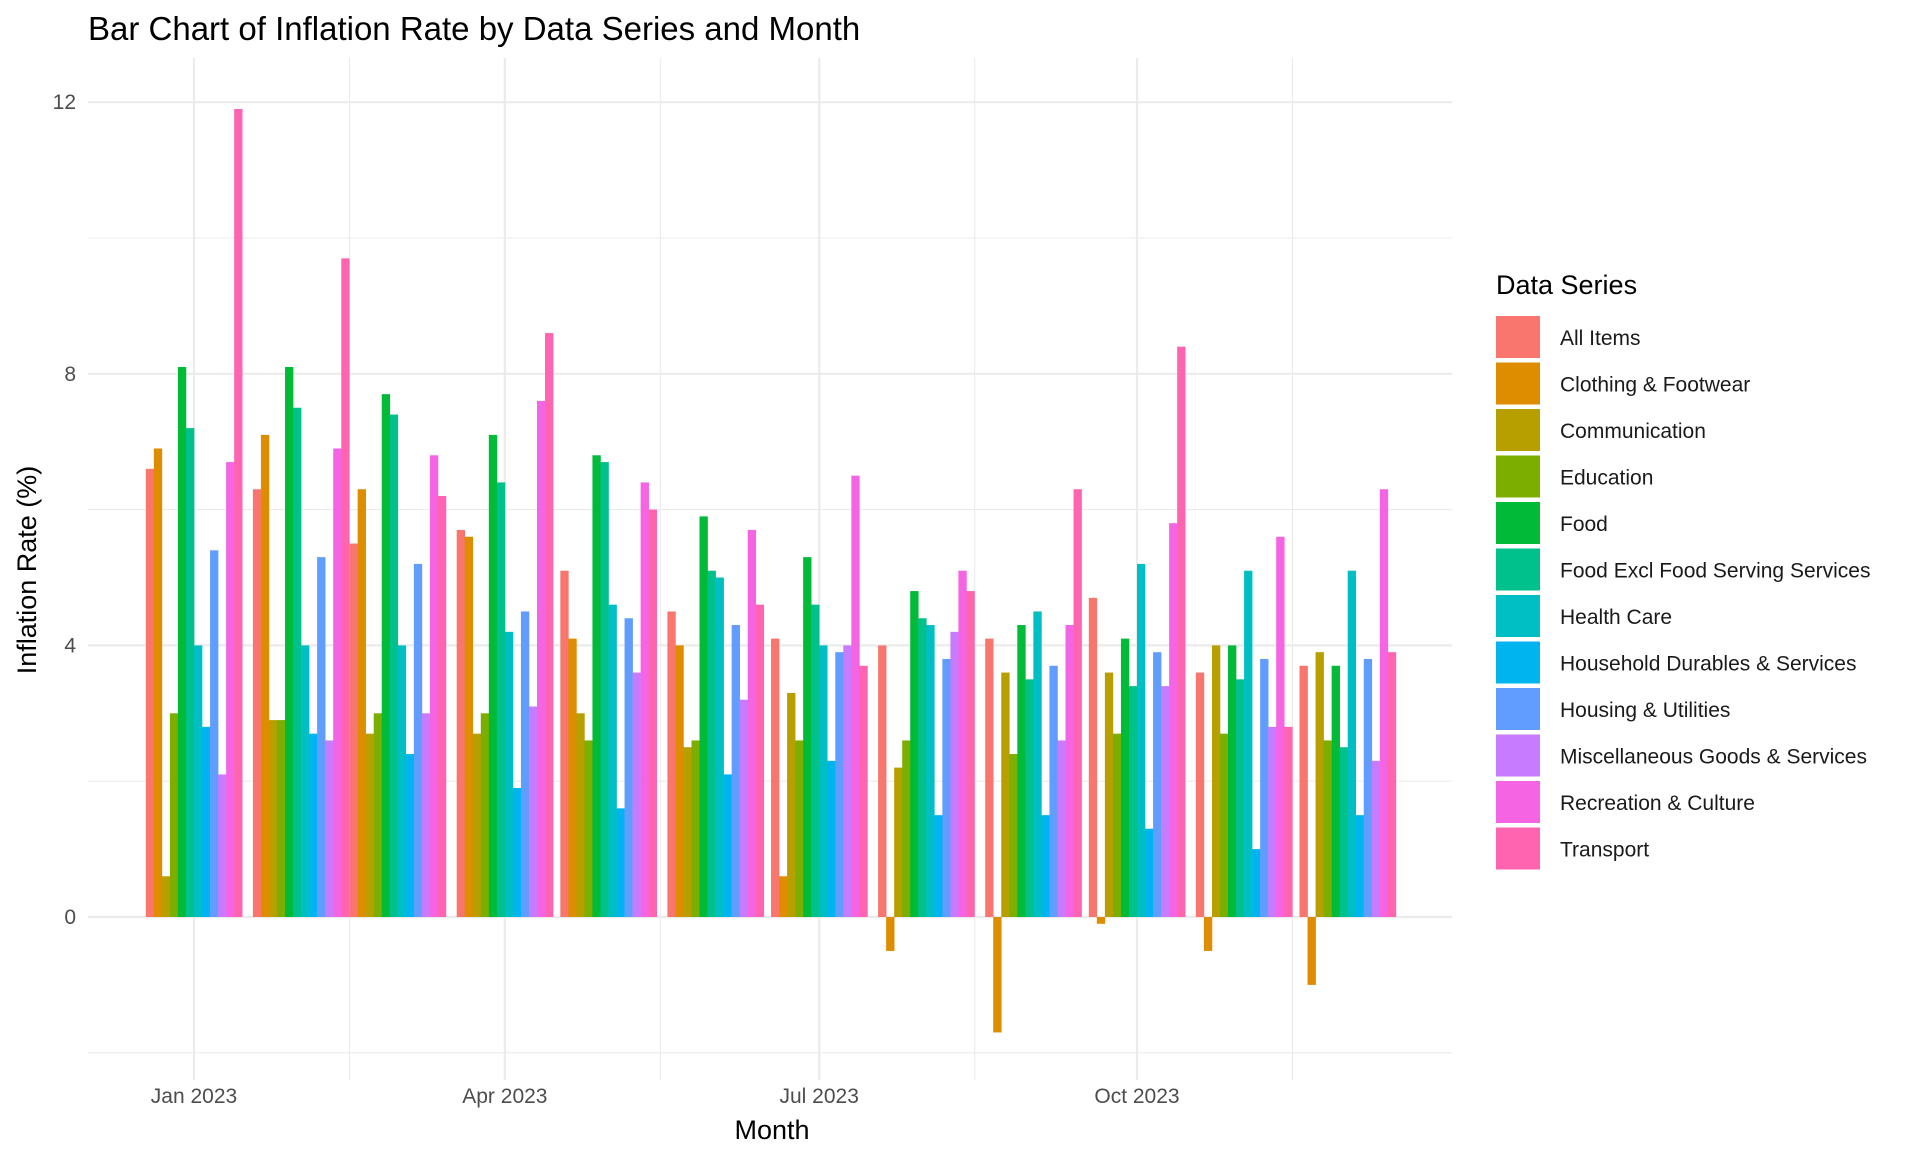  Describe the element at coordinates (771, 1130) in the screenshot. I see `x-axis-title: Month` at that location.